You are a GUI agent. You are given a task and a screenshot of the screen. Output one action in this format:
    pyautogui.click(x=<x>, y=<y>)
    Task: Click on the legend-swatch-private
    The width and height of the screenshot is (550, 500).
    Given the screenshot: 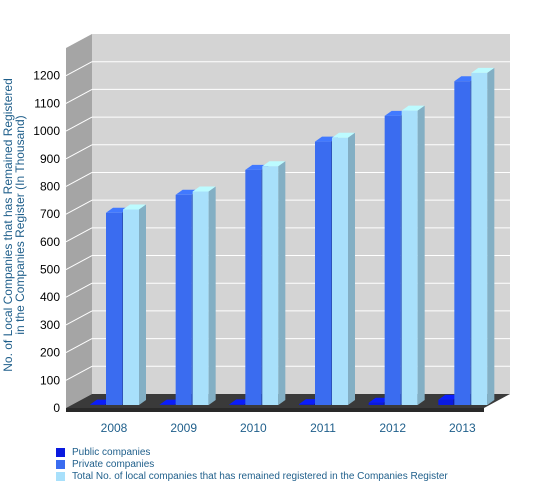 What is the action you would take?
    pyautogui.click(x=60, y=464)
    